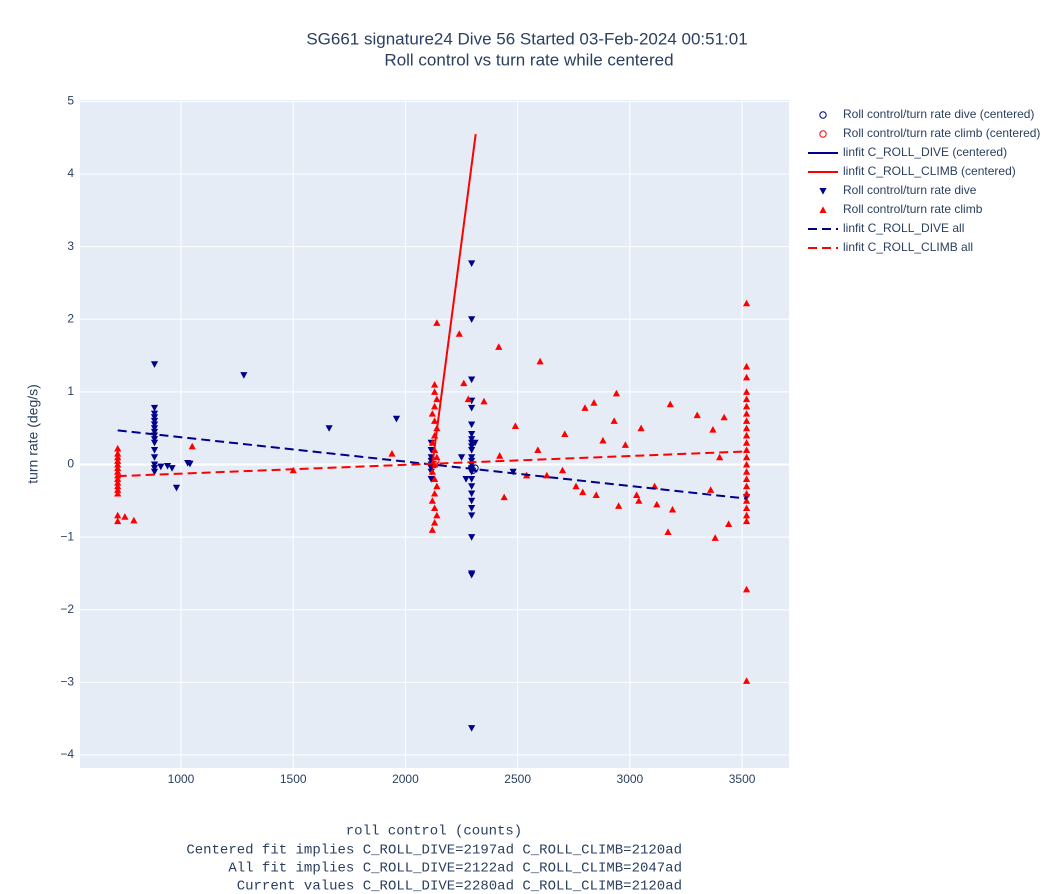 The height and width of the screenshot is (894, 1058). I want to click on x-tick-label: 2000, so click(405, 779).